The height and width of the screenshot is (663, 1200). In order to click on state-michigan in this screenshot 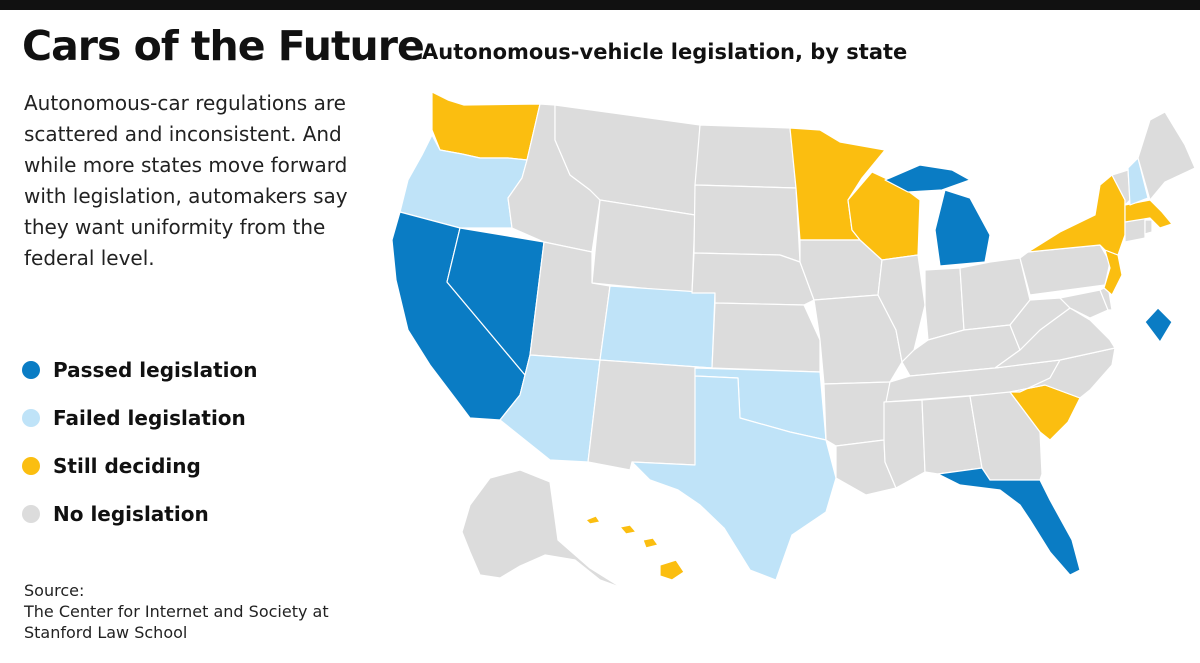, I will do `click(937, 215)`.